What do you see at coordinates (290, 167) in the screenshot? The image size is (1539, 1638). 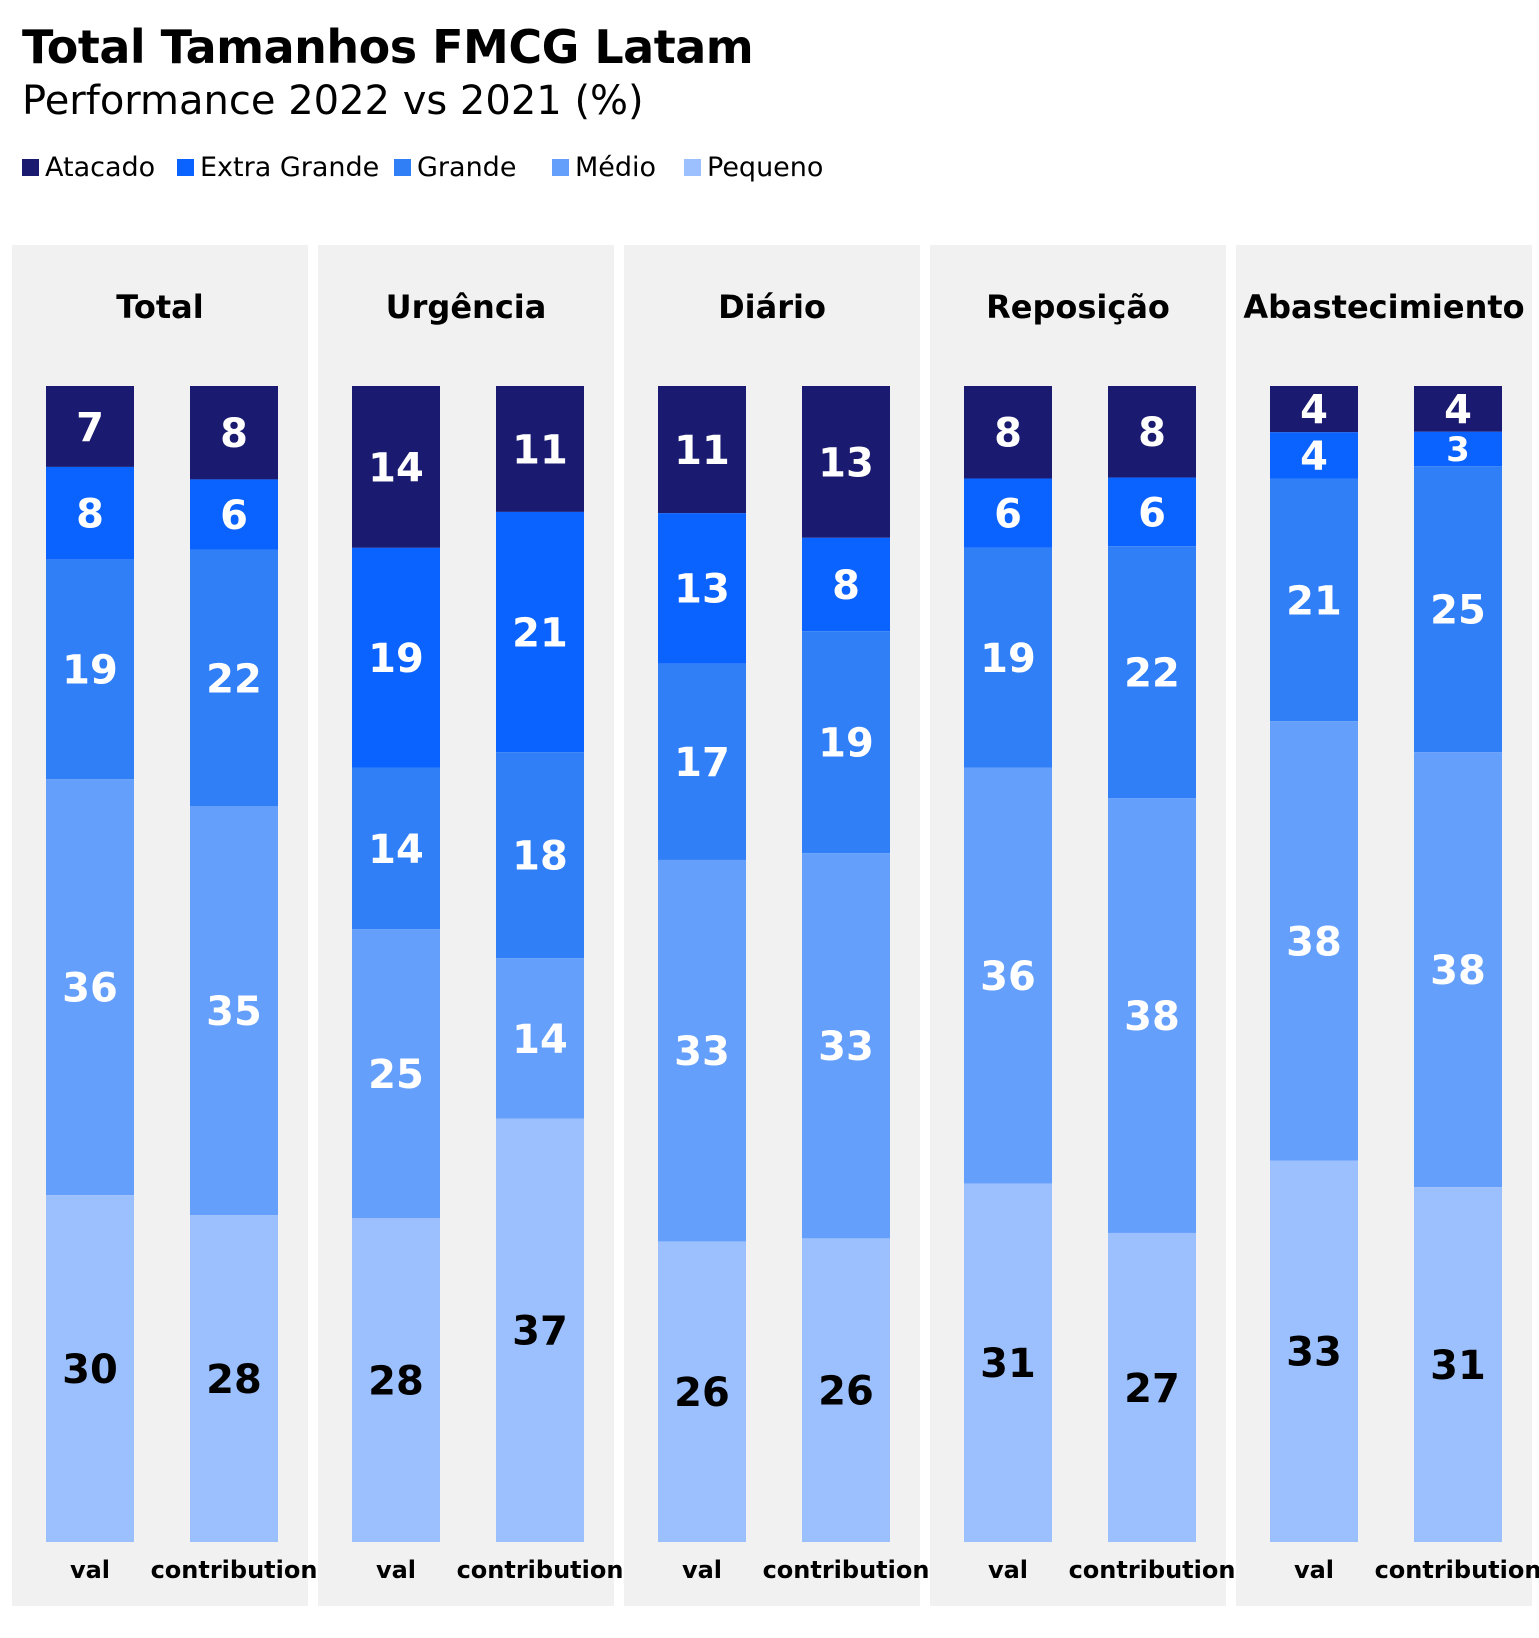 I see `legend-label-extra-grande: Extra Grande` at bounding box center [290, 167].